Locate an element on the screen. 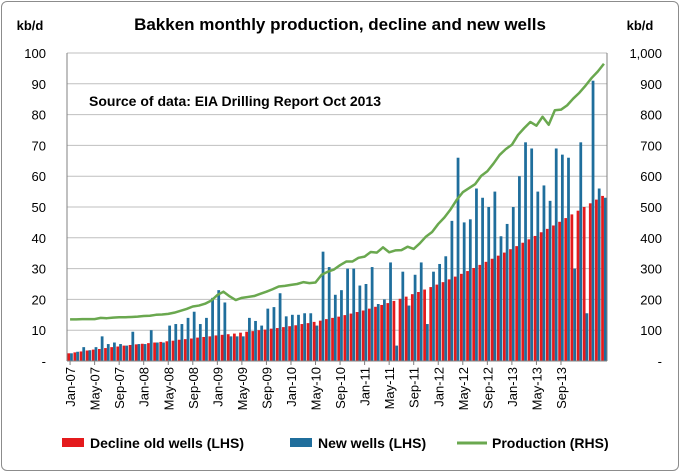  legend-label-new-wells: New wells (LHS) is located at coordinates (372, 443).